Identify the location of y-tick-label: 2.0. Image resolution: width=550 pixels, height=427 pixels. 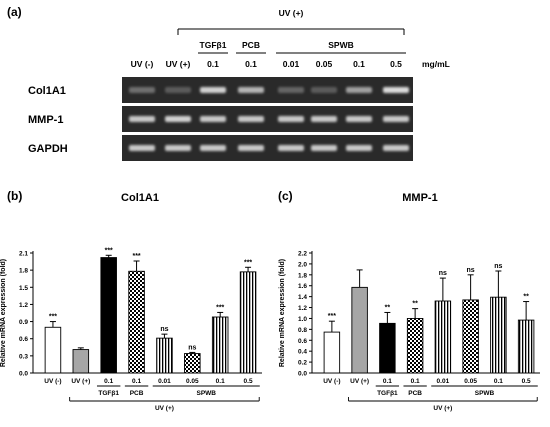
(302, 264).